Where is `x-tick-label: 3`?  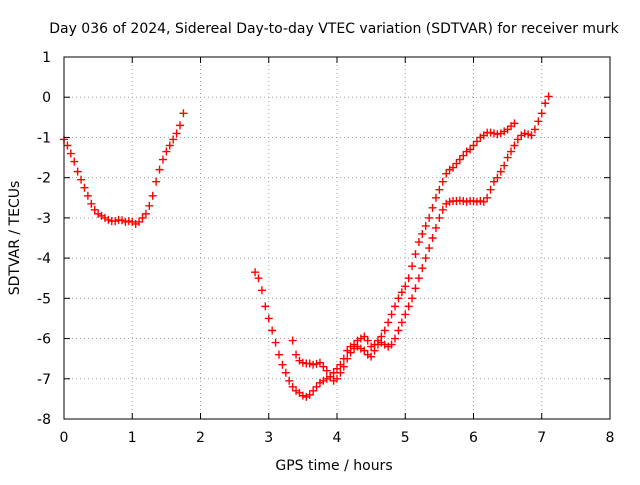 x-tick-label: 3 is located at coordinates (268, 438).